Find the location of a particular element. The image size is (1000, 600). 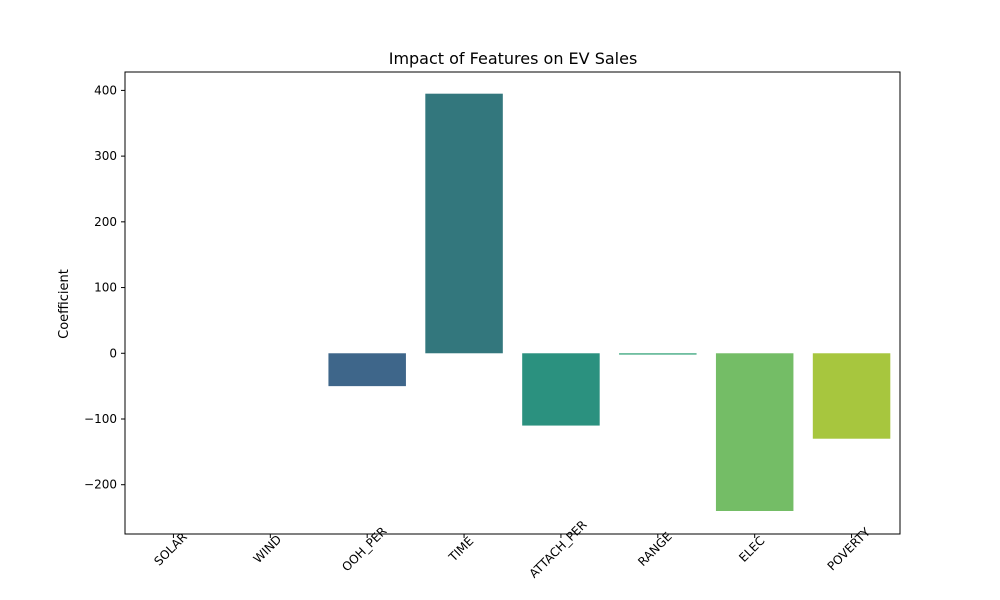

x-tick-label: POVERTY is located at coordinates (849, 549).